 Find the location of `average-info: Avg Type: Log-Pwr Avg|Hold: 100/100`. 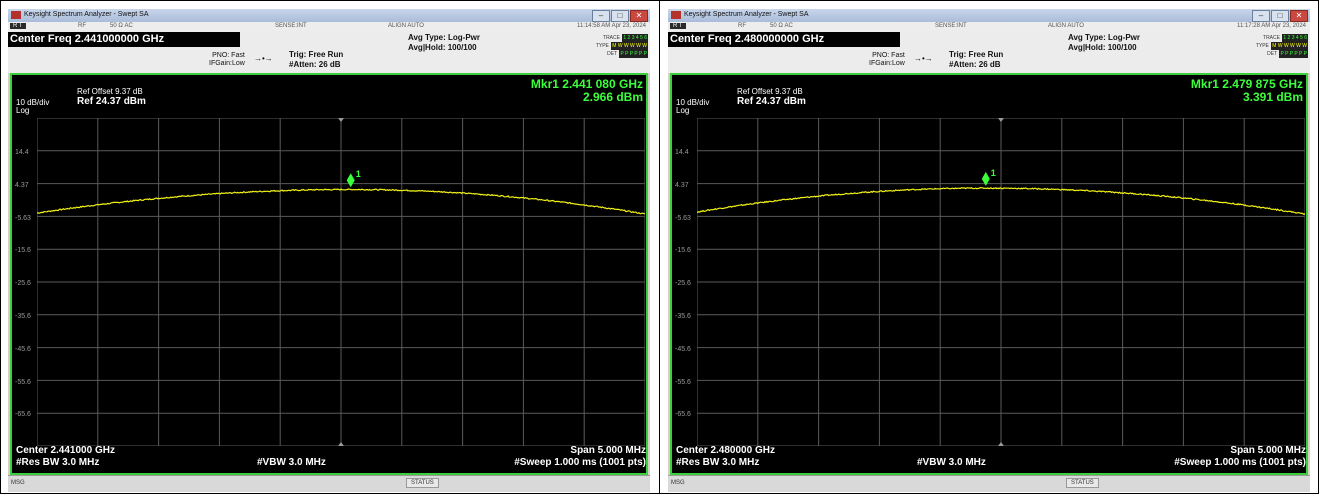

average-info: Avg Type: Log-Pwr Avg|Hold: 100/100 is located at coordinates (444, 43).